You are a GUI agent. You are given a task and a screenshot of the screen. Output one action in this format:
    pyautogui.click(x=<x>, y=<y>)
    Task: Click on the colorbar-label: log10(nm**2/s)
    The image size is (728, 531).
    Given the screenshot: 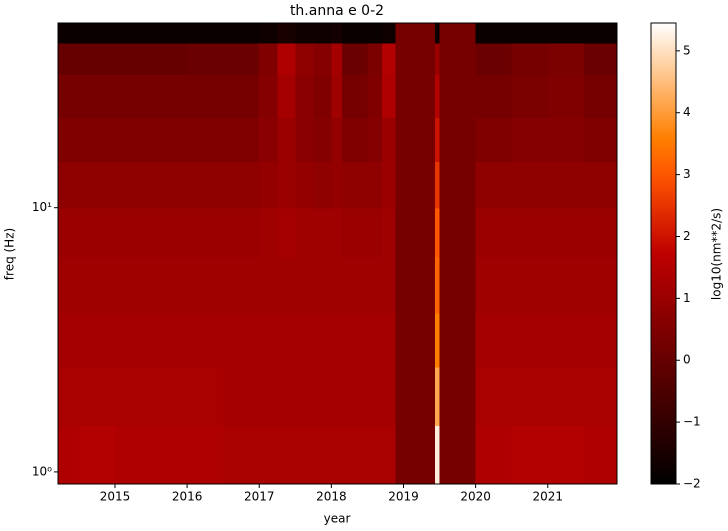 What is the action you would take?
    pyautogui.click(x=717, y=254)
    